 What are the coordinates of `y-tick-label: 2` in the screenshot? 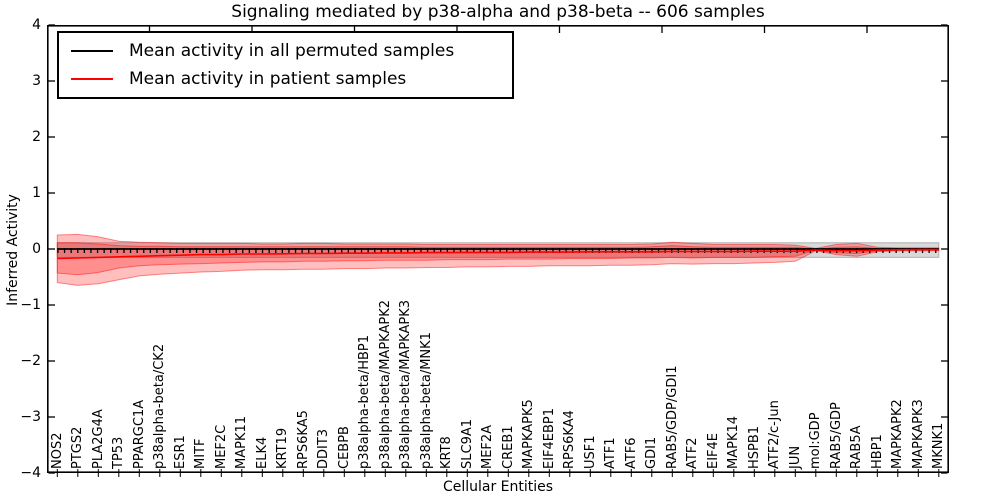 It's located at (36, 137).